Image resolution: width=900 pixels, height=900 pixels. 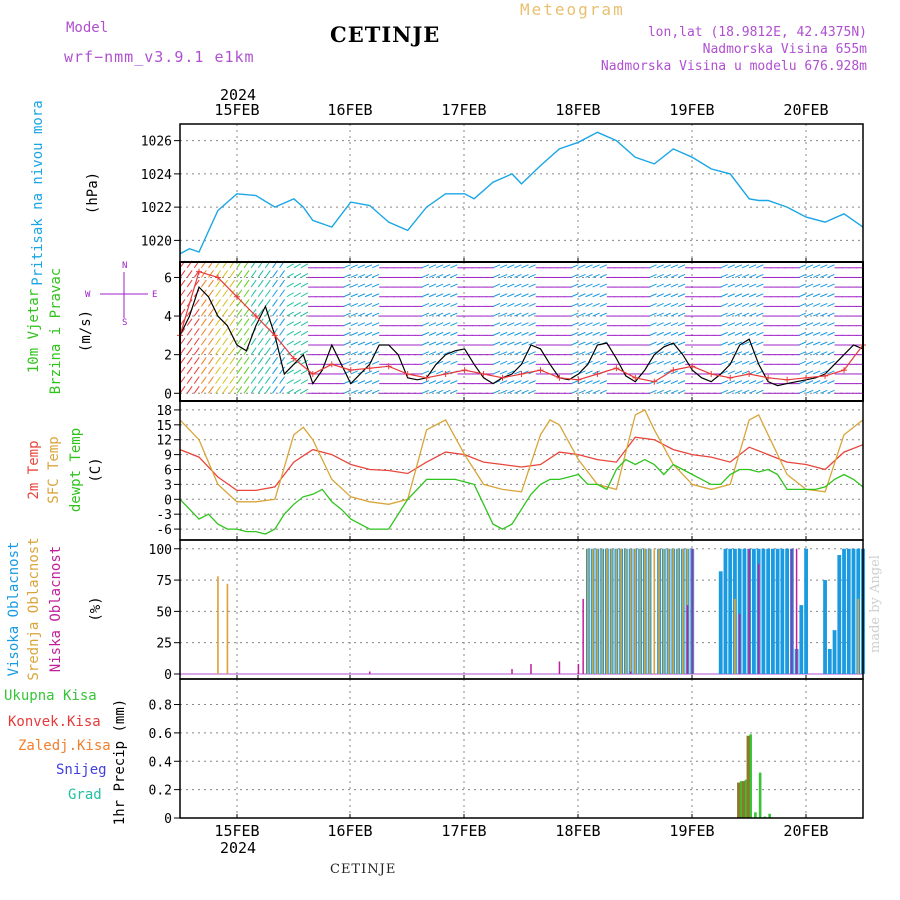 What do you see at coordinates (236, 110) in the screenshot?
I see `day-label-top: 15FEB` at bounding box center [236, 110].